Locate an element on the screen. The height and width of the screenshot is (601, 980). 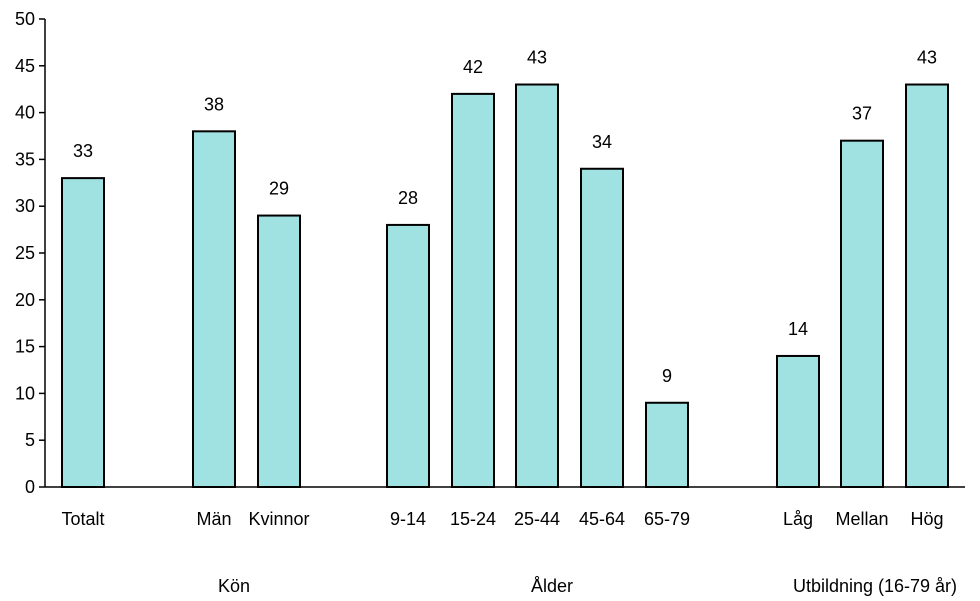
y-tick-label: 35 is located at coordinates (25, 159).